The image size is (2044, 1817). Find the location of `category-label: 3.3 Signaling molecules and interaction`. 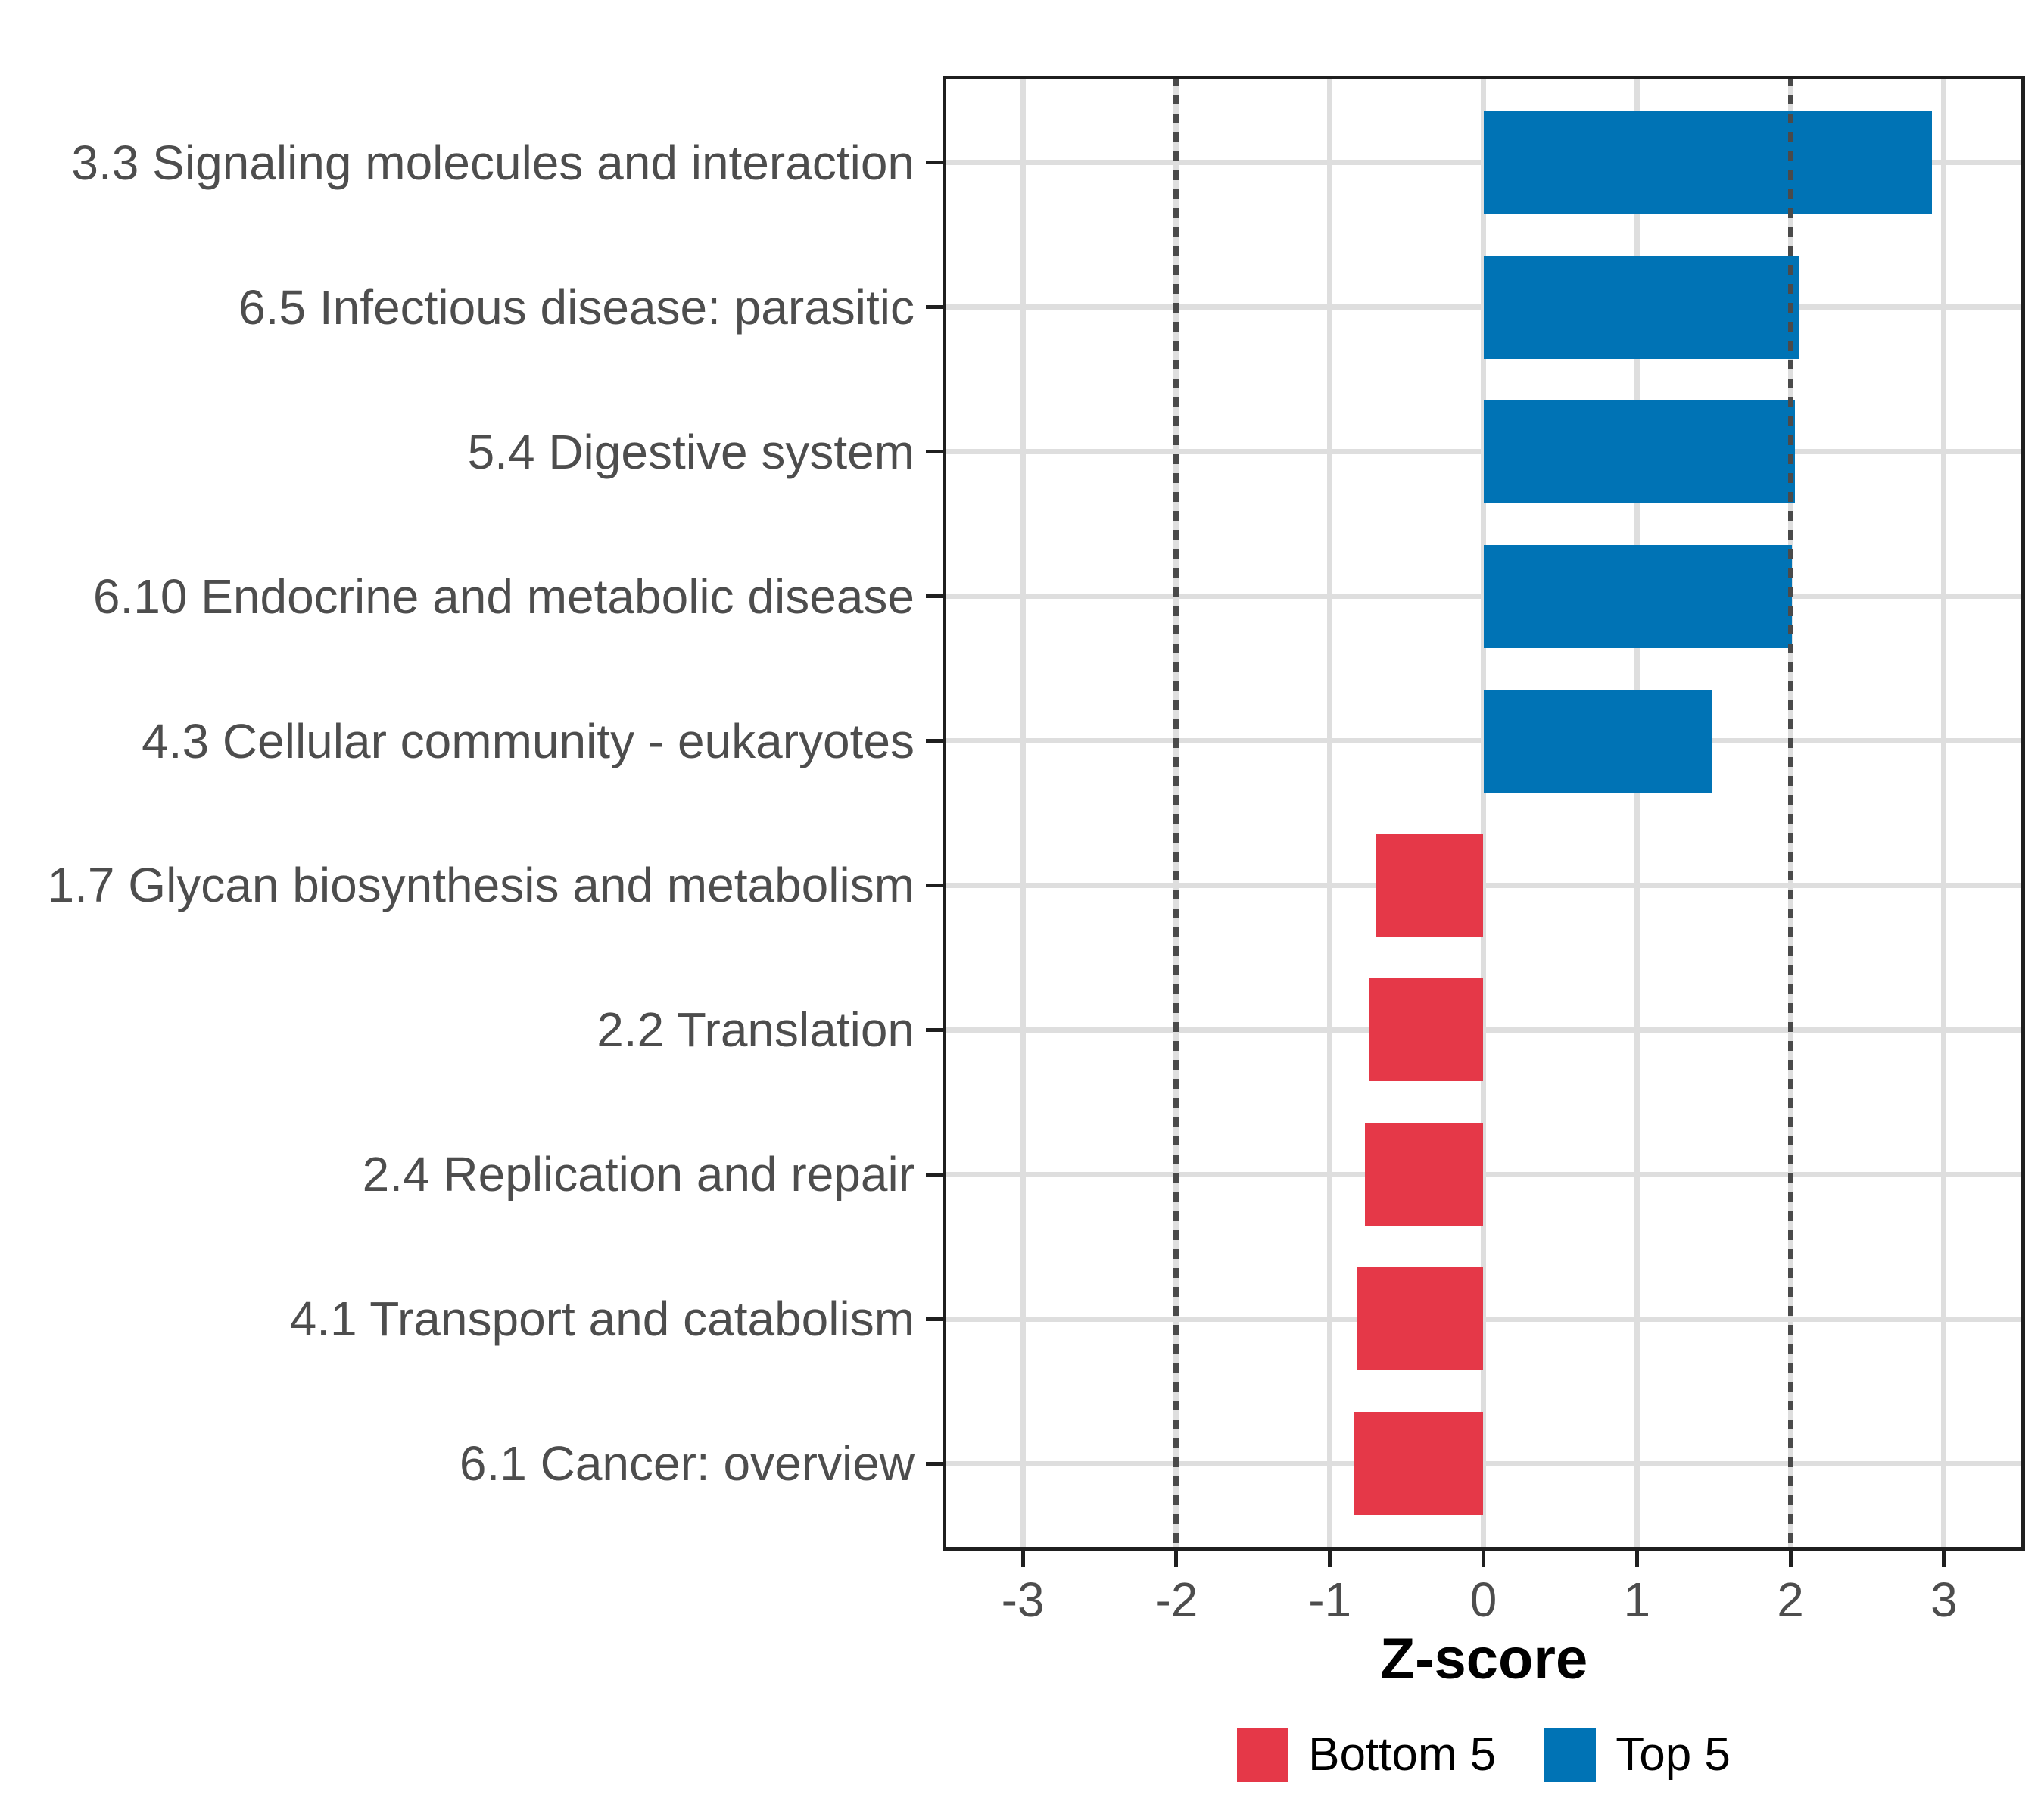

category-label: 3.3 Signaling molecules and interaction is located at coordinates (493, 162).